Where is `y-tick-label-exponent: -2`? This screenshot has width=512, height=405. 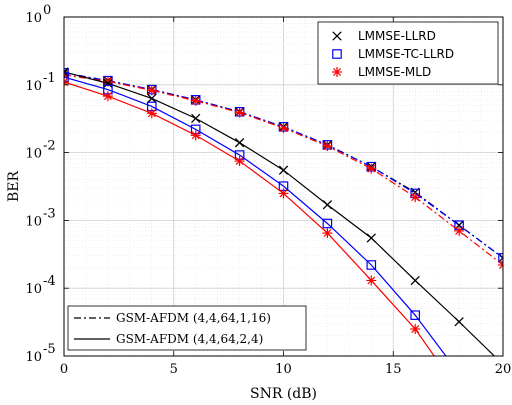 y-tick-label-exponent: -2 is located at coordinates (49, 146).